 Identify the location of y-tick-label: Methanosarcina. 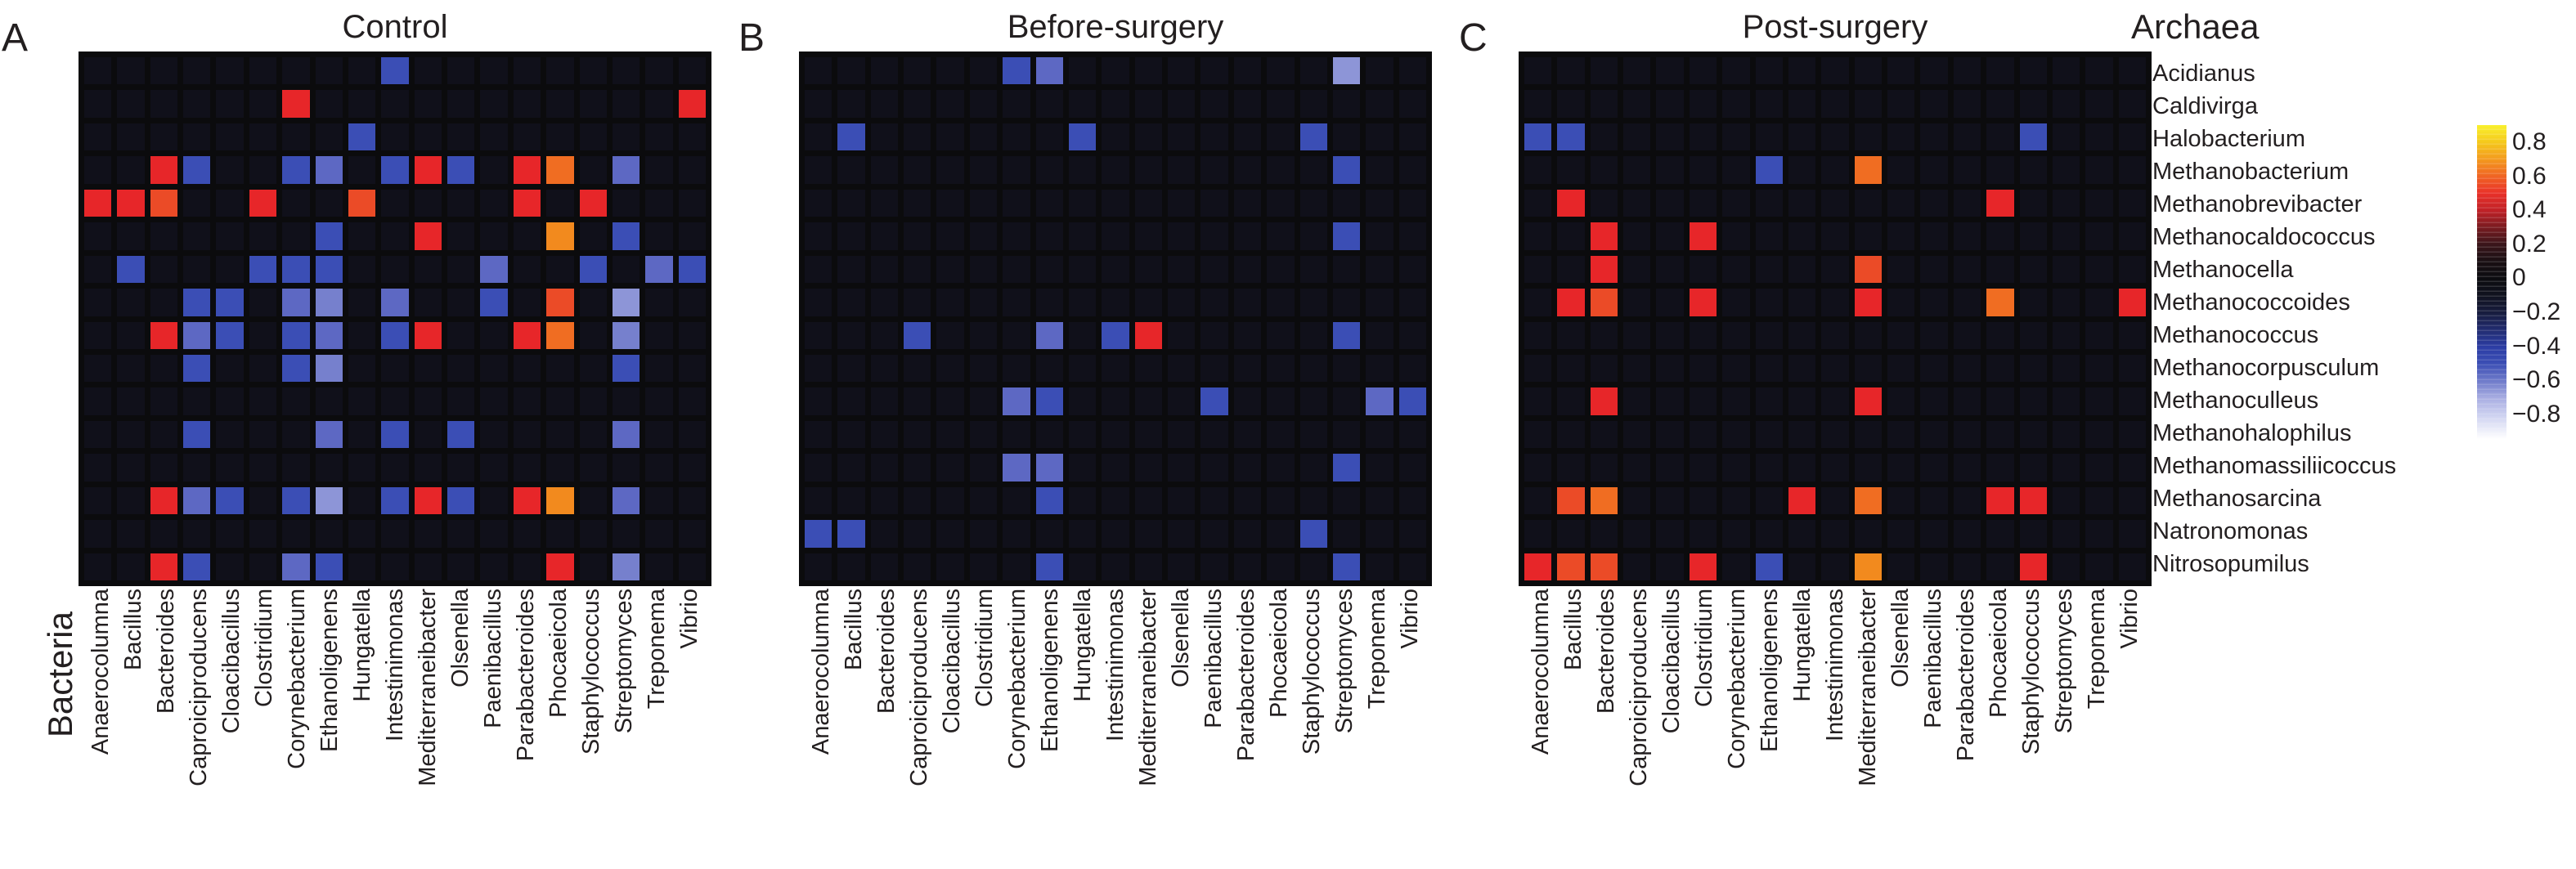
(2237, 499).